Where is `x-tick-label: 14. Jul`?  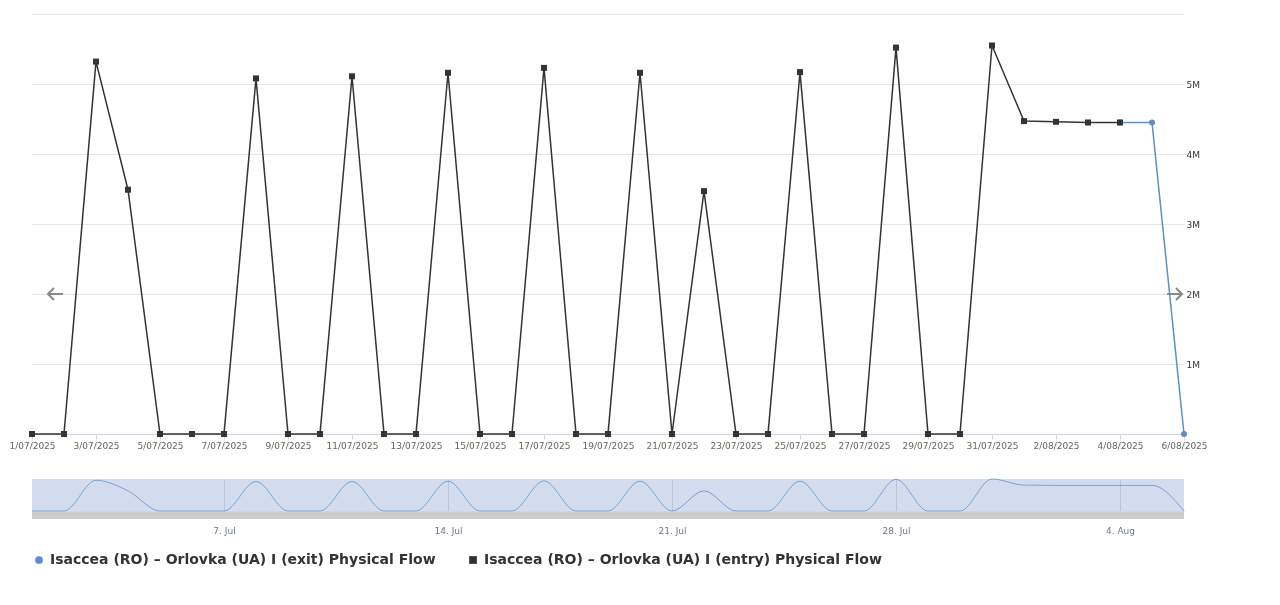
x-tick-label: 14. Jul is located at coordinates (448, 530).